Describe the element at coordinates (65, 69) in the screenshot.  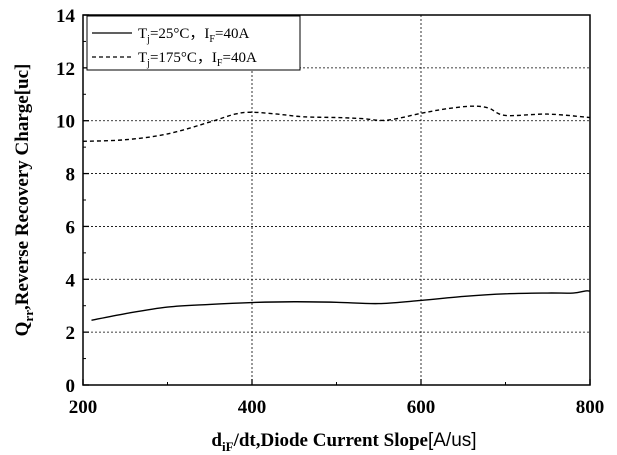
I see `y-tick-label: 12` at that location.